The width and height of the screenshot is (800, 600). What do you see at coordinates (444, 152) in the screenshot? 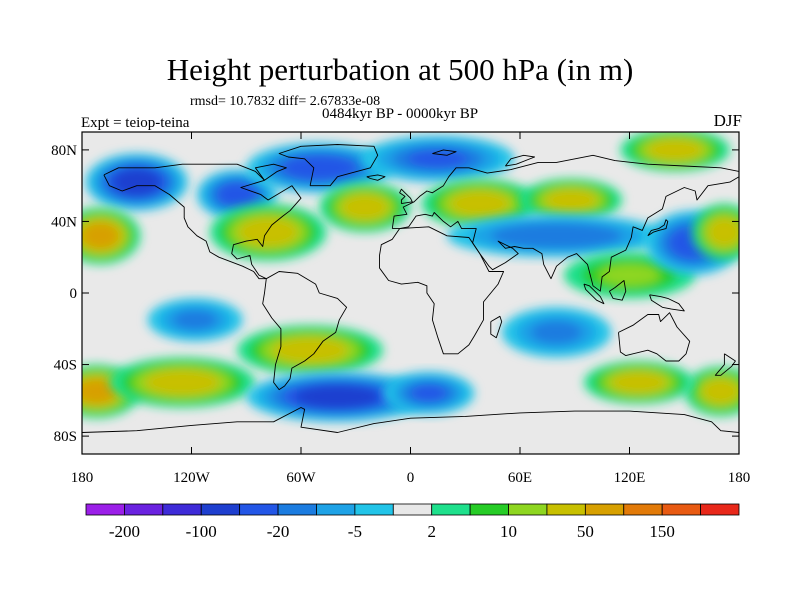
I see `coast-svalbard` at bounding box center [444, 152].